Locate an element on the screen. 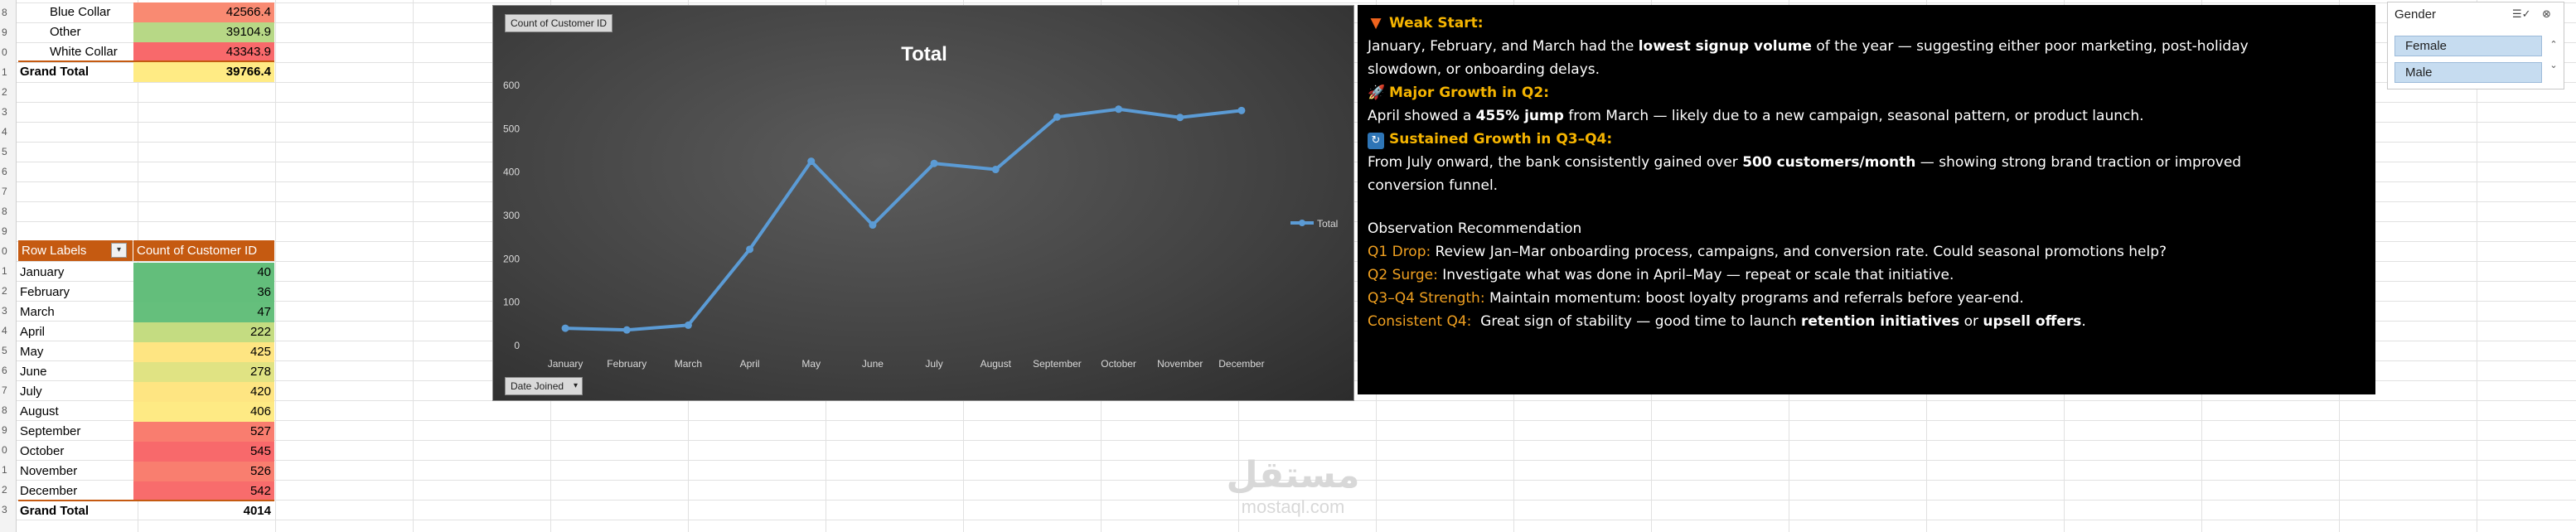 This screenshot has height=532, width=2576. pivot-row-label: January is located at coordinates (42, 272).